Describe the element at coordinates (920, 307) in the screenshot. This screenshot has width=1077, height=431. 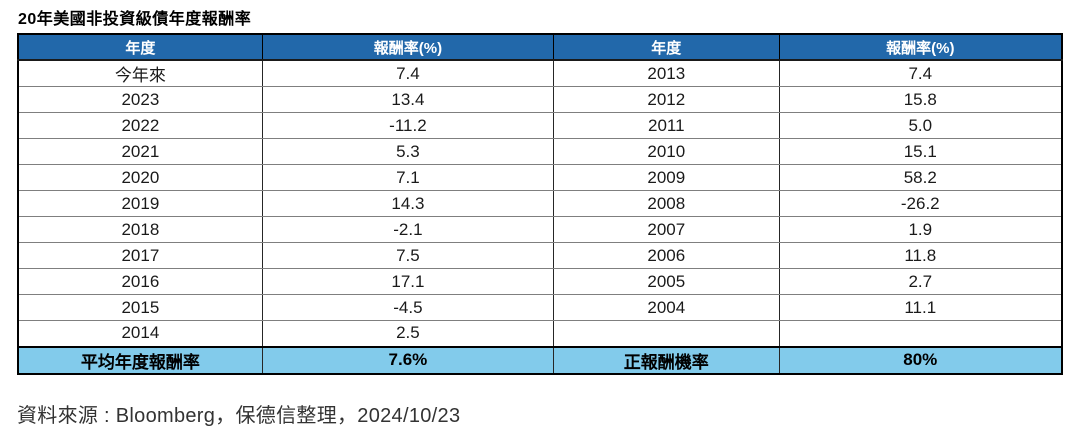
I see `return-cell: 11.1` at that location.